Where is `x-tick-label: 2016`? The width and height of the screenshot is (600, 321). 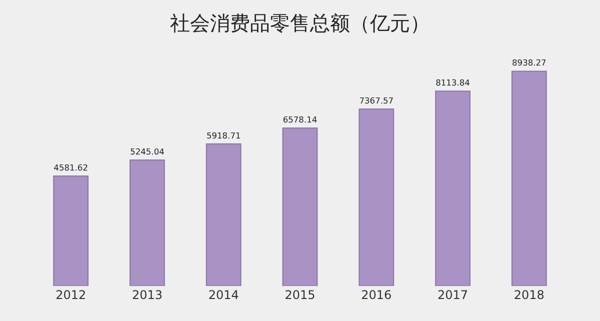 x-tick-label: 2016 is located at coordinates (376, 295).